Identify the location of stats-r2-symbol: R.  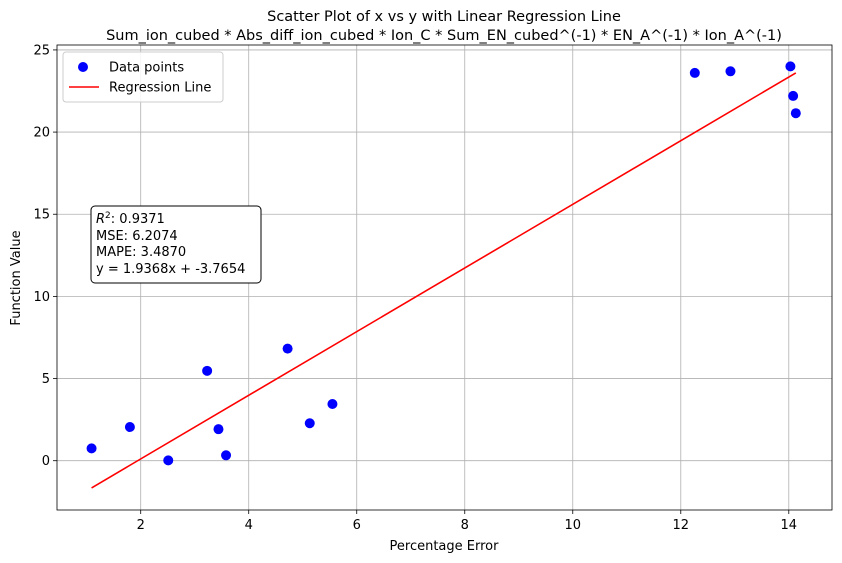
(100, 219).